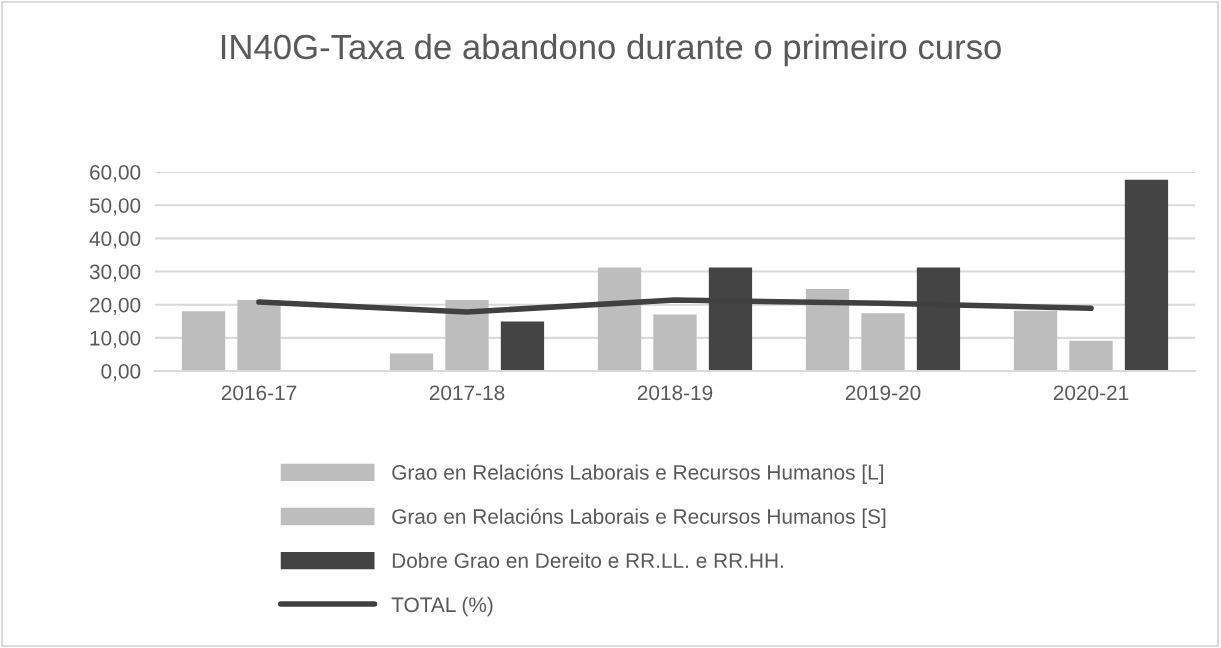 Image resolution: width=1221 pixels, height=648 pixels. What do you see at coordinates (467, 393) in the screenshot?
I see `x-tick-label: 2017-18` at bounding box center [467, 393].